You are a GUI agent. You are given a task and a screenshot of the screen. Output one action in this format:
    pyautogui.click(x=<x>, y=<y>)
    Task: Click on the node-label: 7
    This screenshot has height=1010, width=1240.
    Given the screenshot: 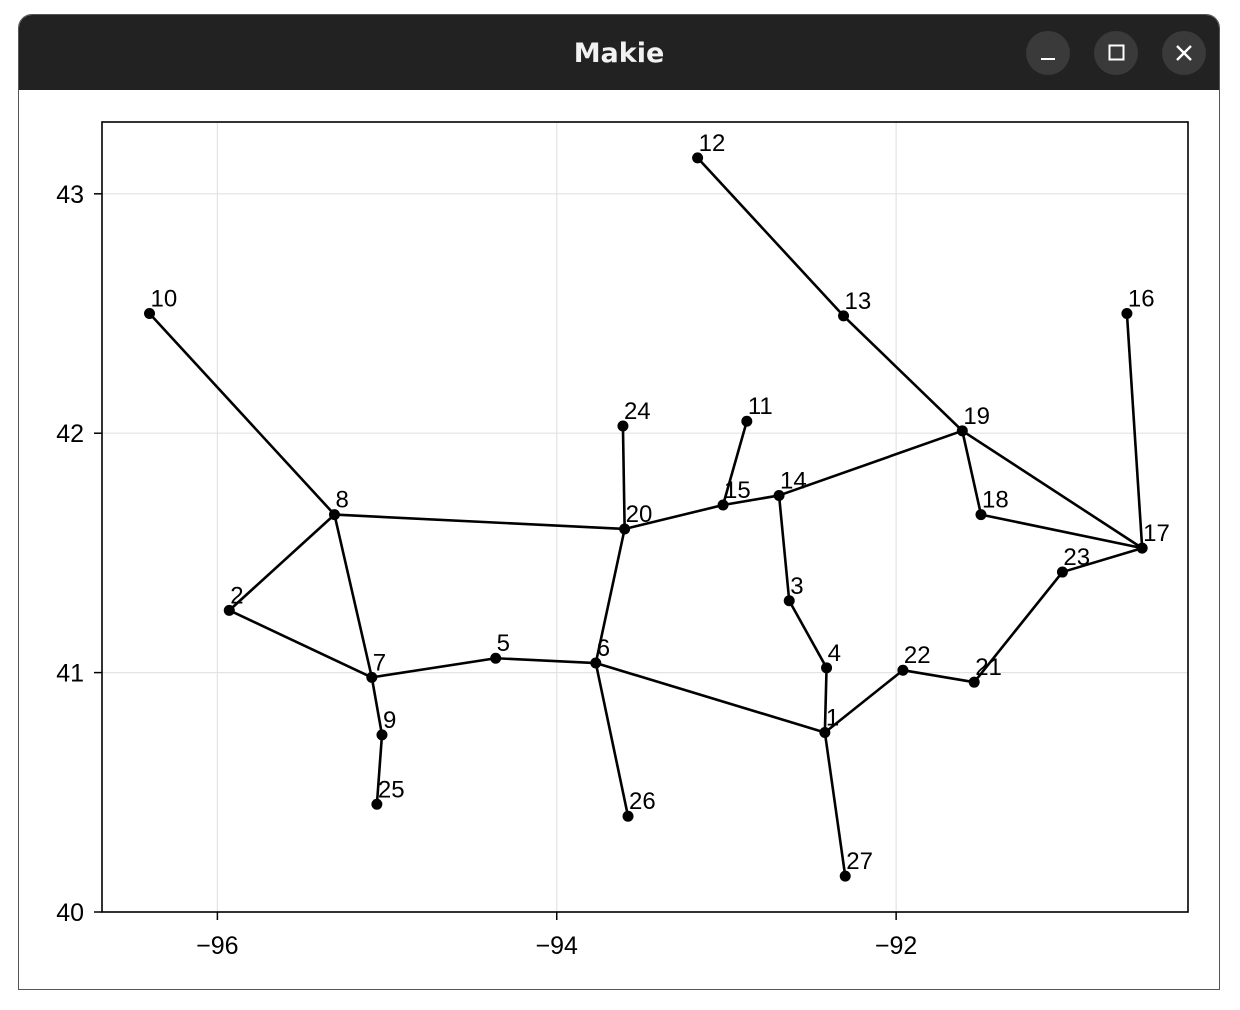 What is the action you would take?
    pyautogui.click(x=379, y=662)
    